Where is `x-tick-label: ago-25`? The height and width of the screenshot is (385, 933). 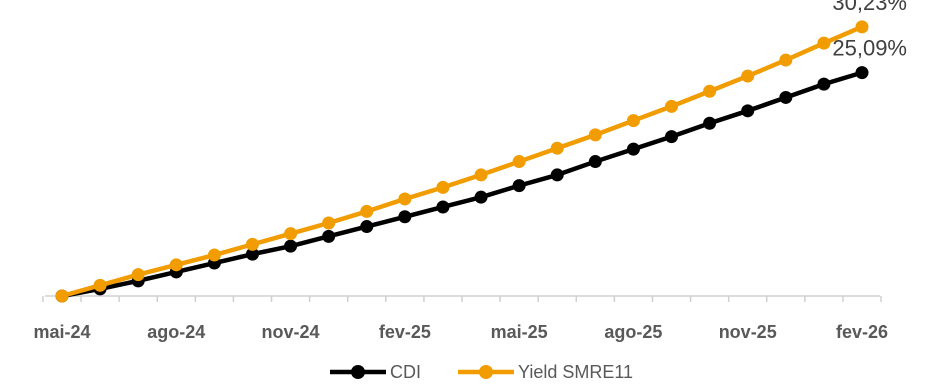
x-tick-label: ago-25 is located at coordinates (633, 332).